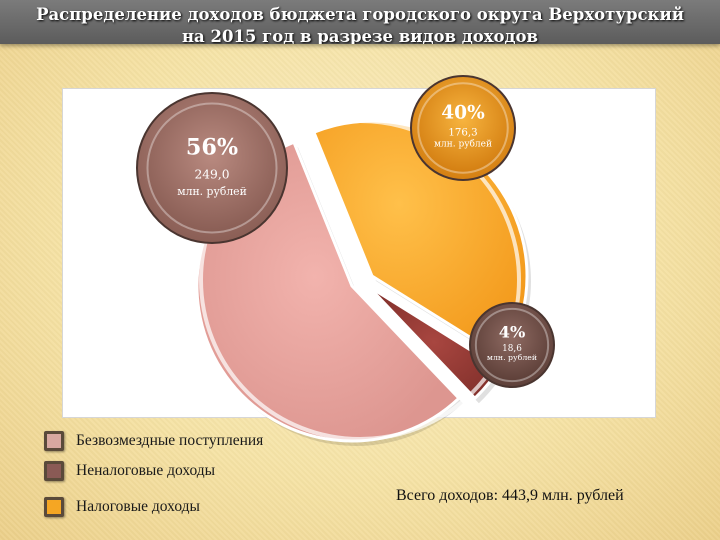  I want to click on legend-item-tax: Налоговые доходы, so click(122, 507).